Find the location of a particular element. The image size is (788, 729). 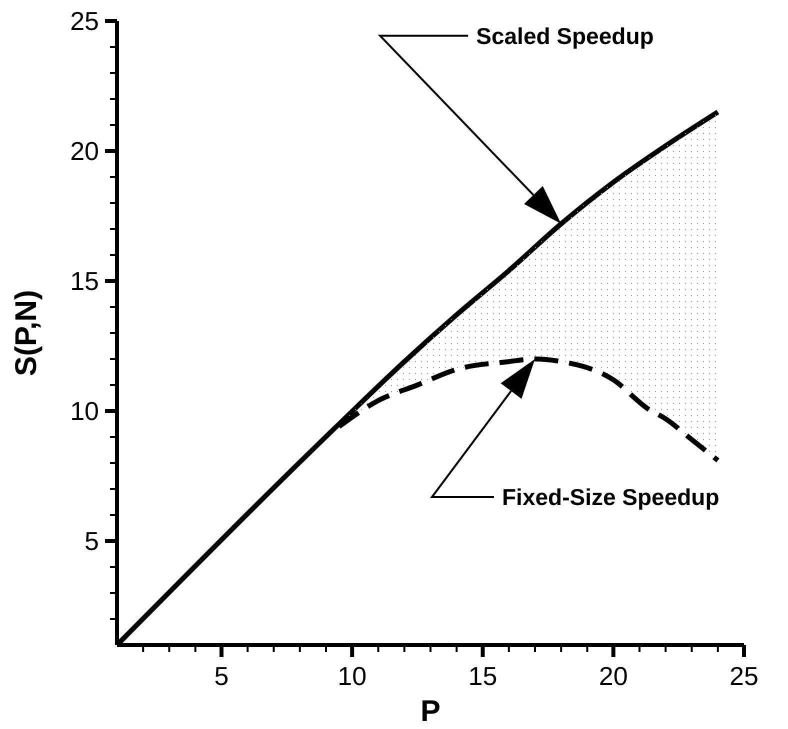

y-tick-label: 25 is located at coordinates (84, 21).